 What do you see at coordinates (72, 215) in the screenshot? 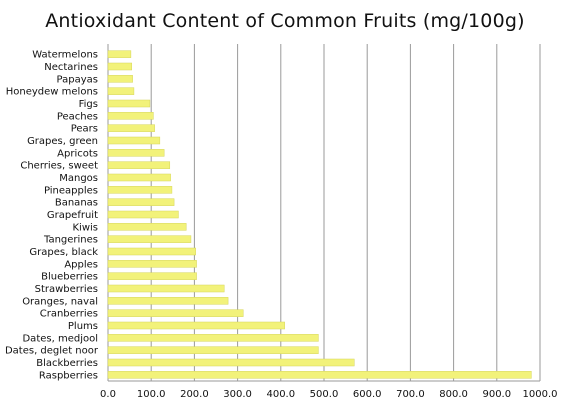
I see `category-label: Grapefruit` at bounding box center [72, 215].